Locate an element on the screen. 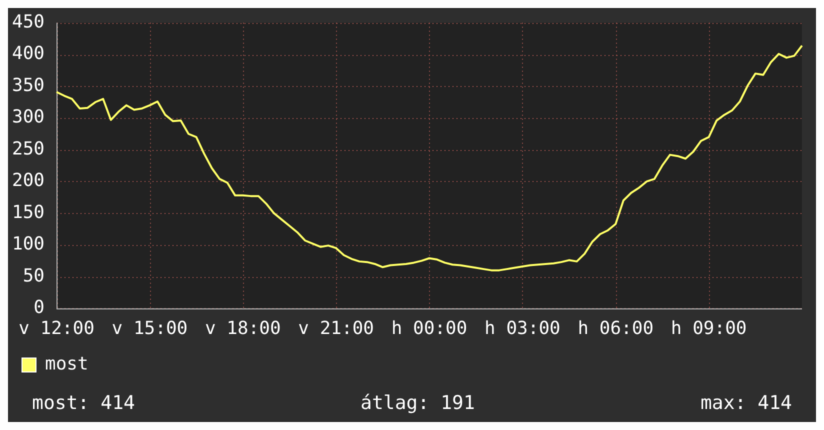  x-tick-label: v 12:00 is located at coordinates (56, 328).